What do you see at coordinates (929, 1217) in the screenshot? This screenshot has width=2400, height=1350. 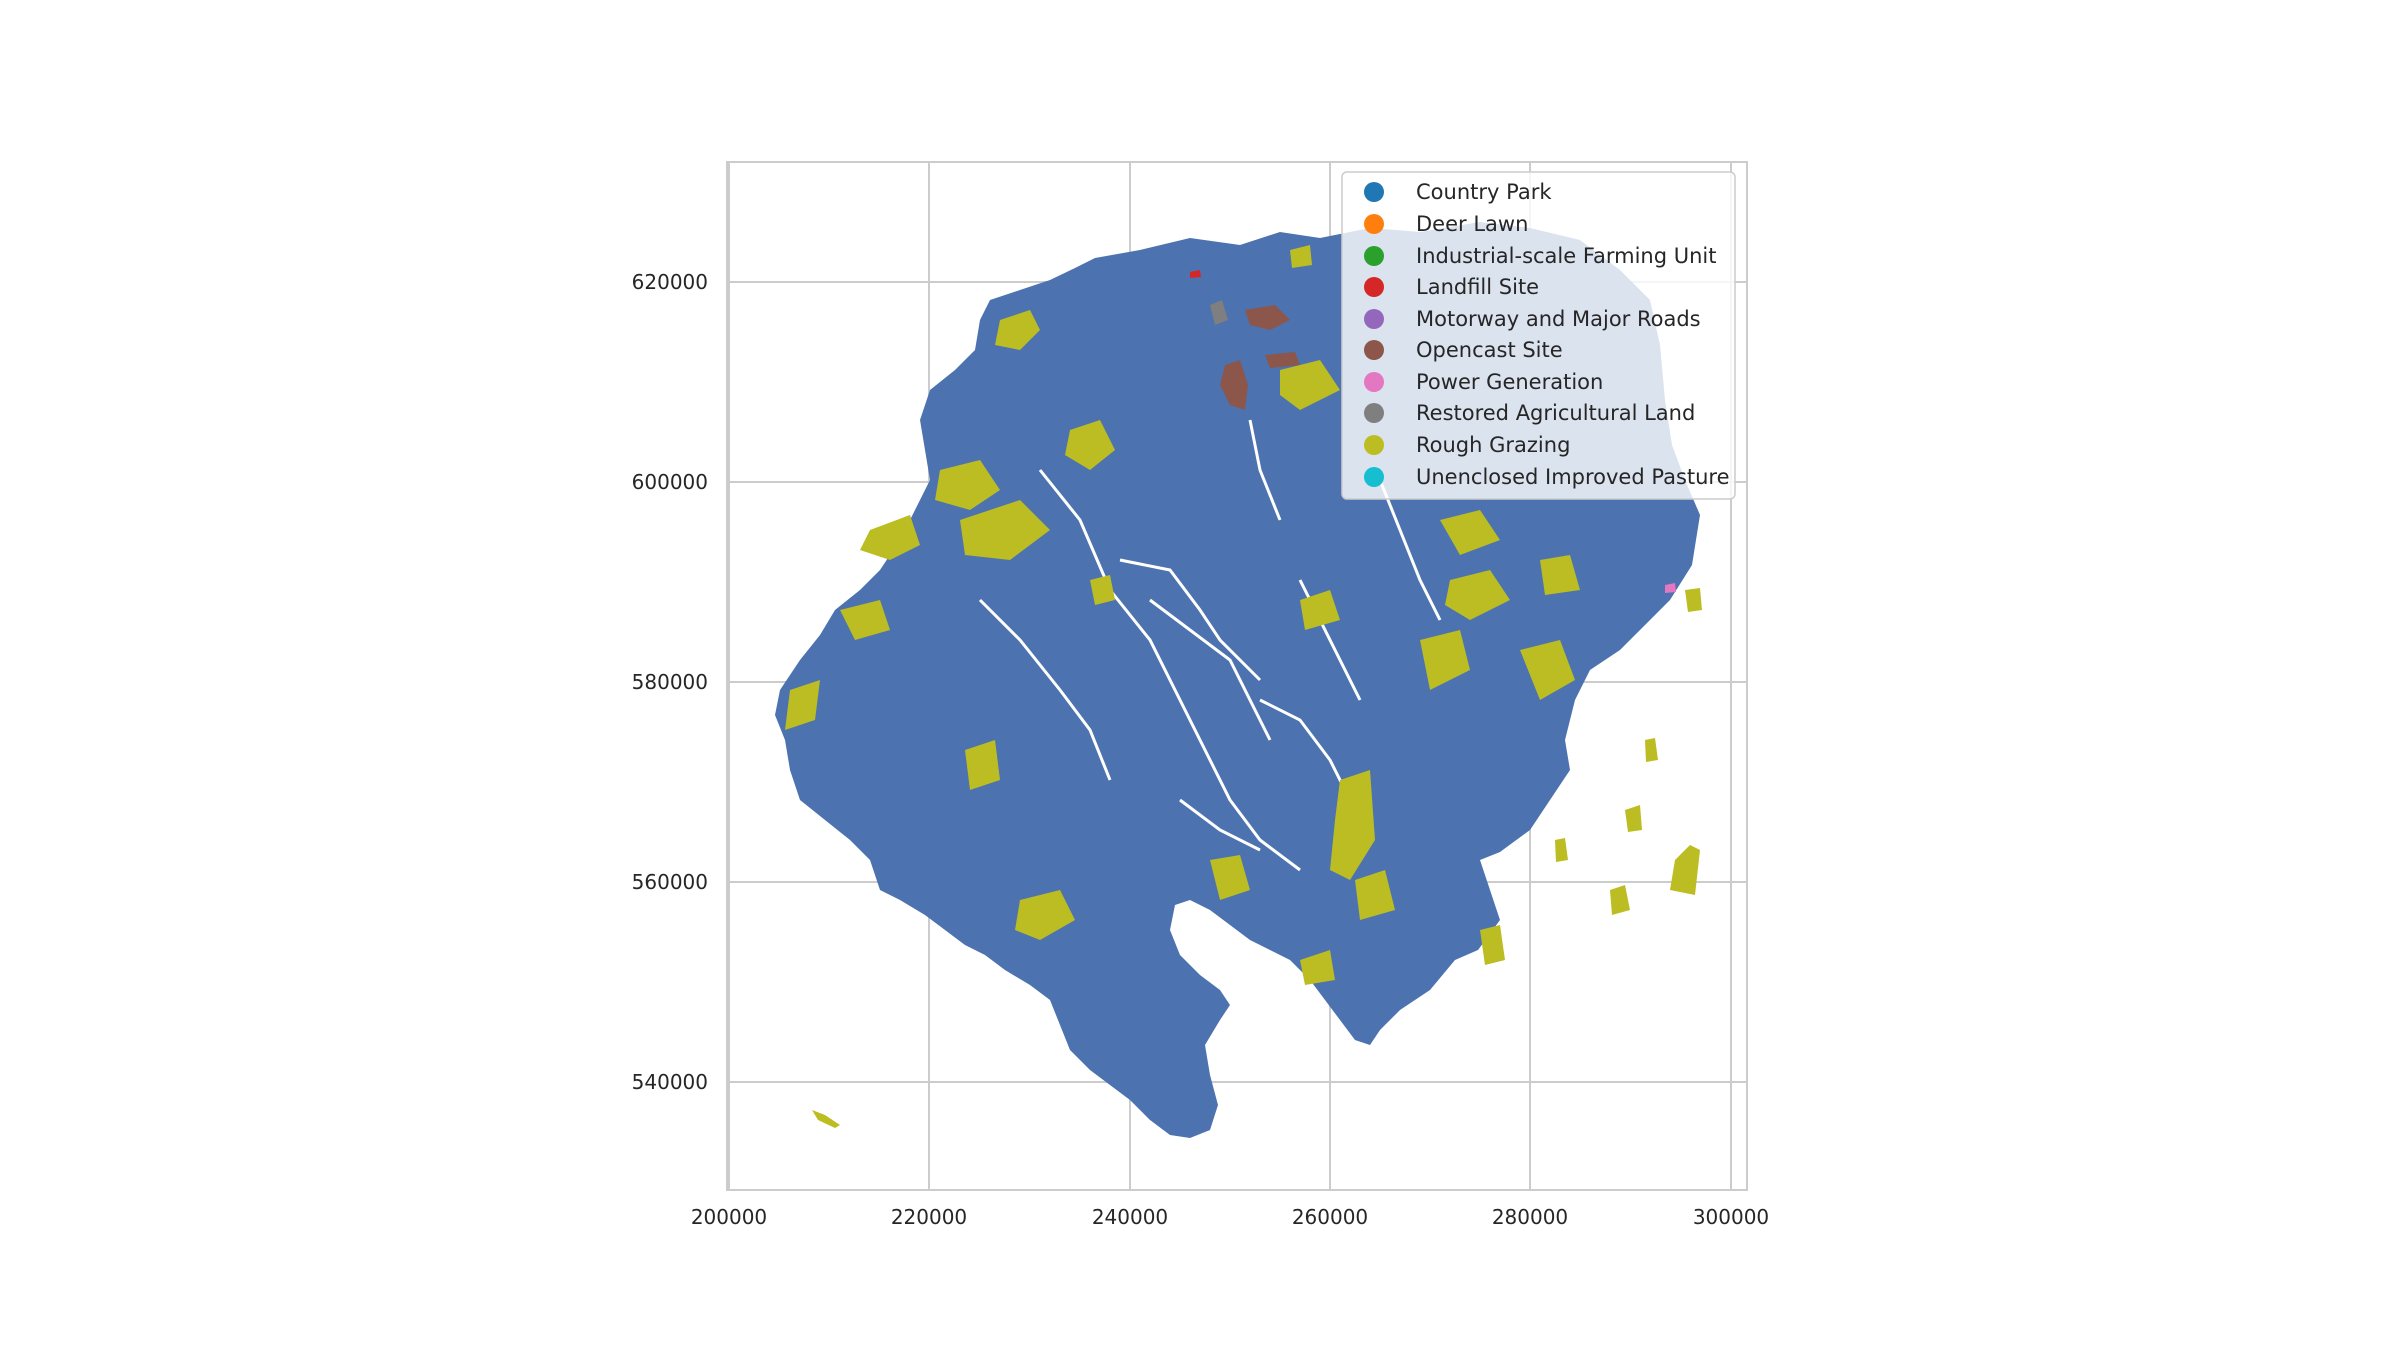 I see `x-tick-220000: 220000` at bounding box center [929, 1217].